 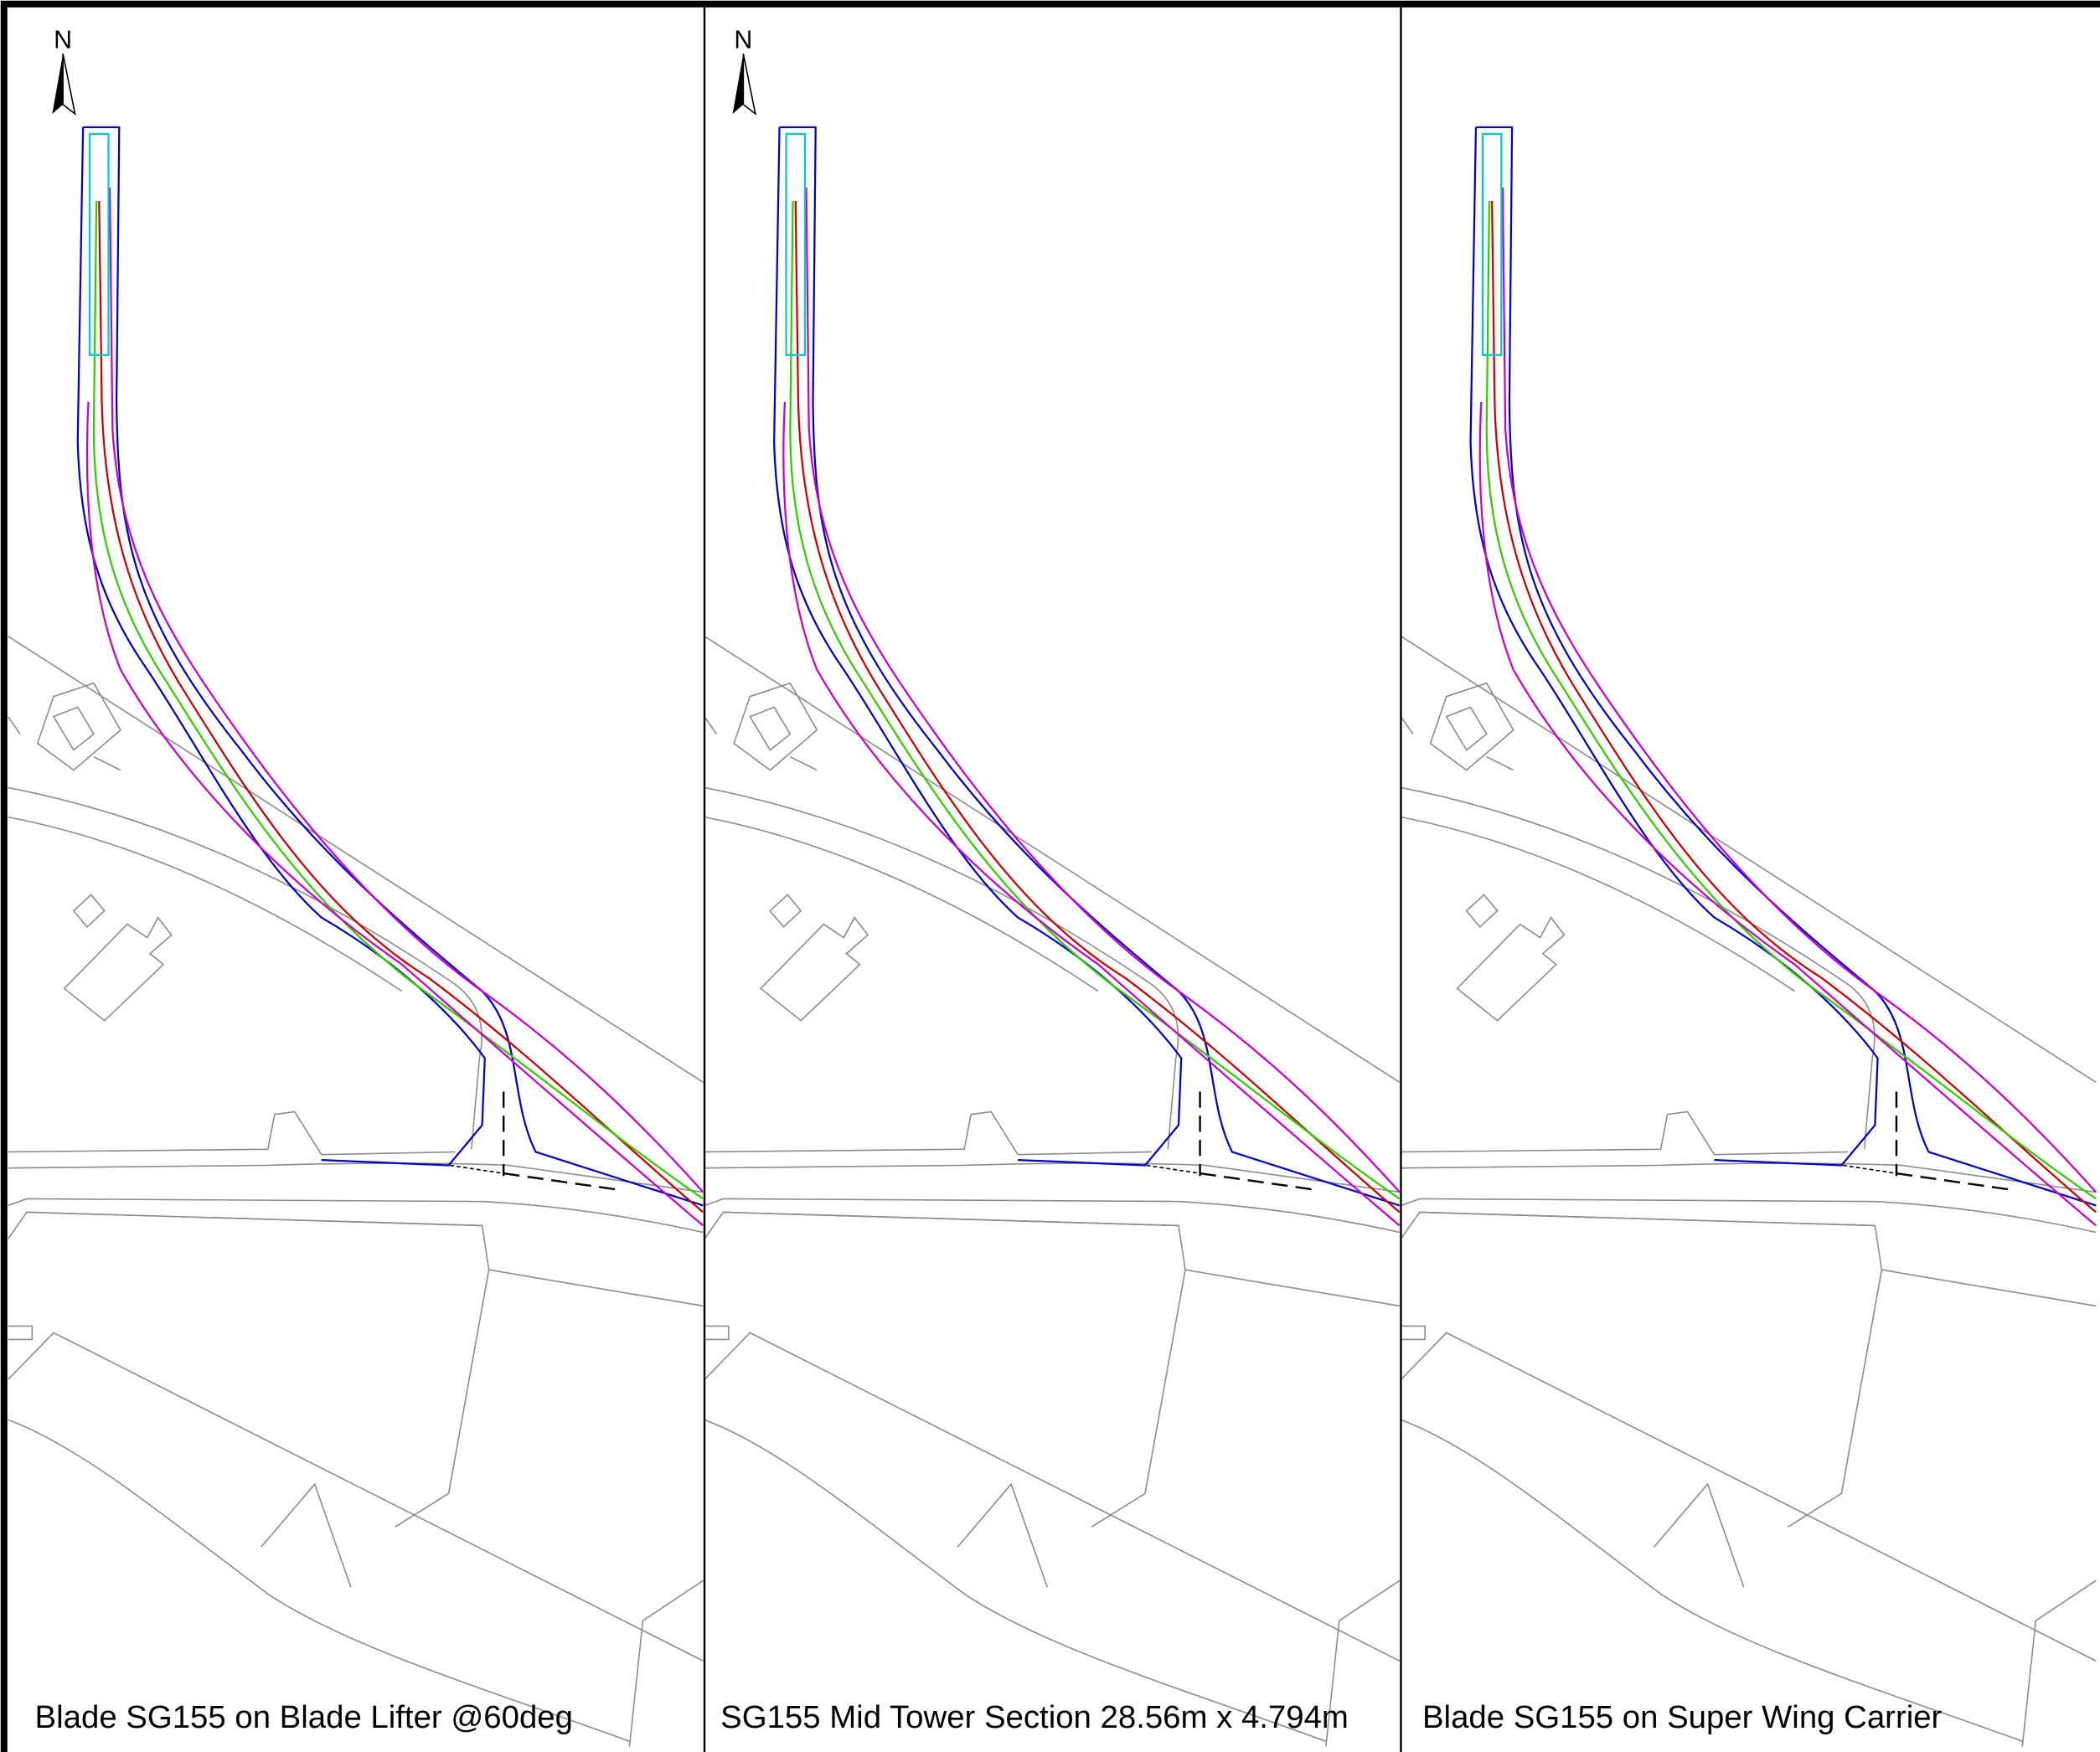 What do you see at coordinates (1035, 1717) in the screenshot?
I see `panel-caption: SG155 Mid Tower Section 28.56m x 4.794m` at bounding box center [1035, 1717].